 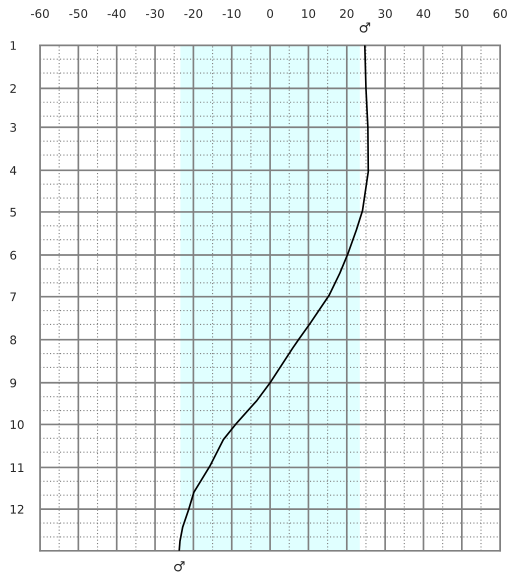 I want to click on x-tick-label: -20, so click(x=193, y=13).